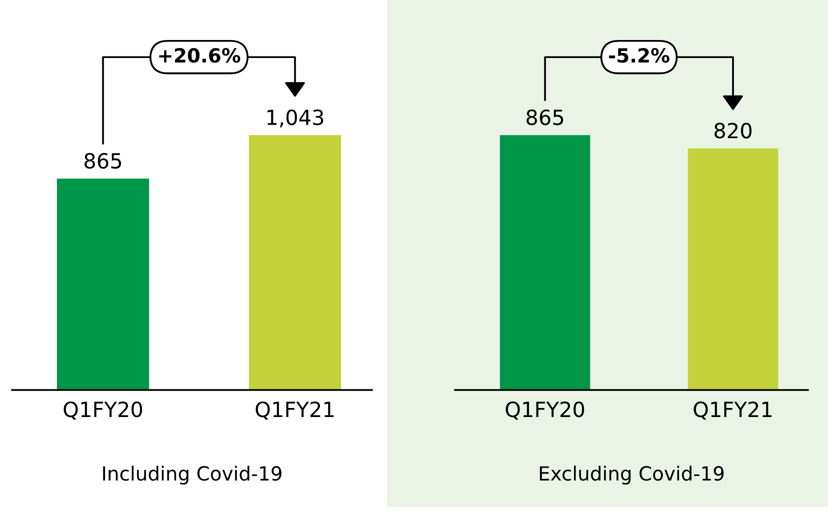 This screenshot has height=515, width=828. Describe the element at coordinates (733, 130) in the screenshot. I see `data-label: 820` at that location.